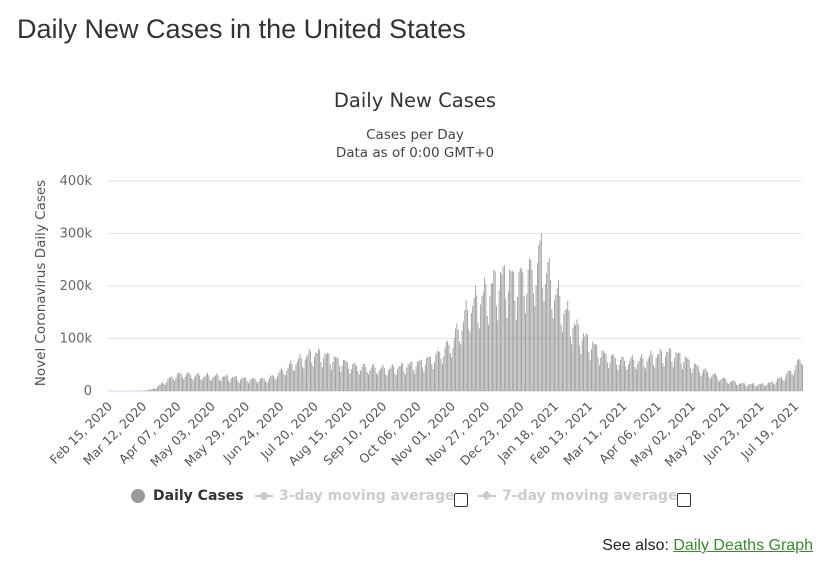  I want to click on toggle-7-day-average-checkbox, so click(684, 500).